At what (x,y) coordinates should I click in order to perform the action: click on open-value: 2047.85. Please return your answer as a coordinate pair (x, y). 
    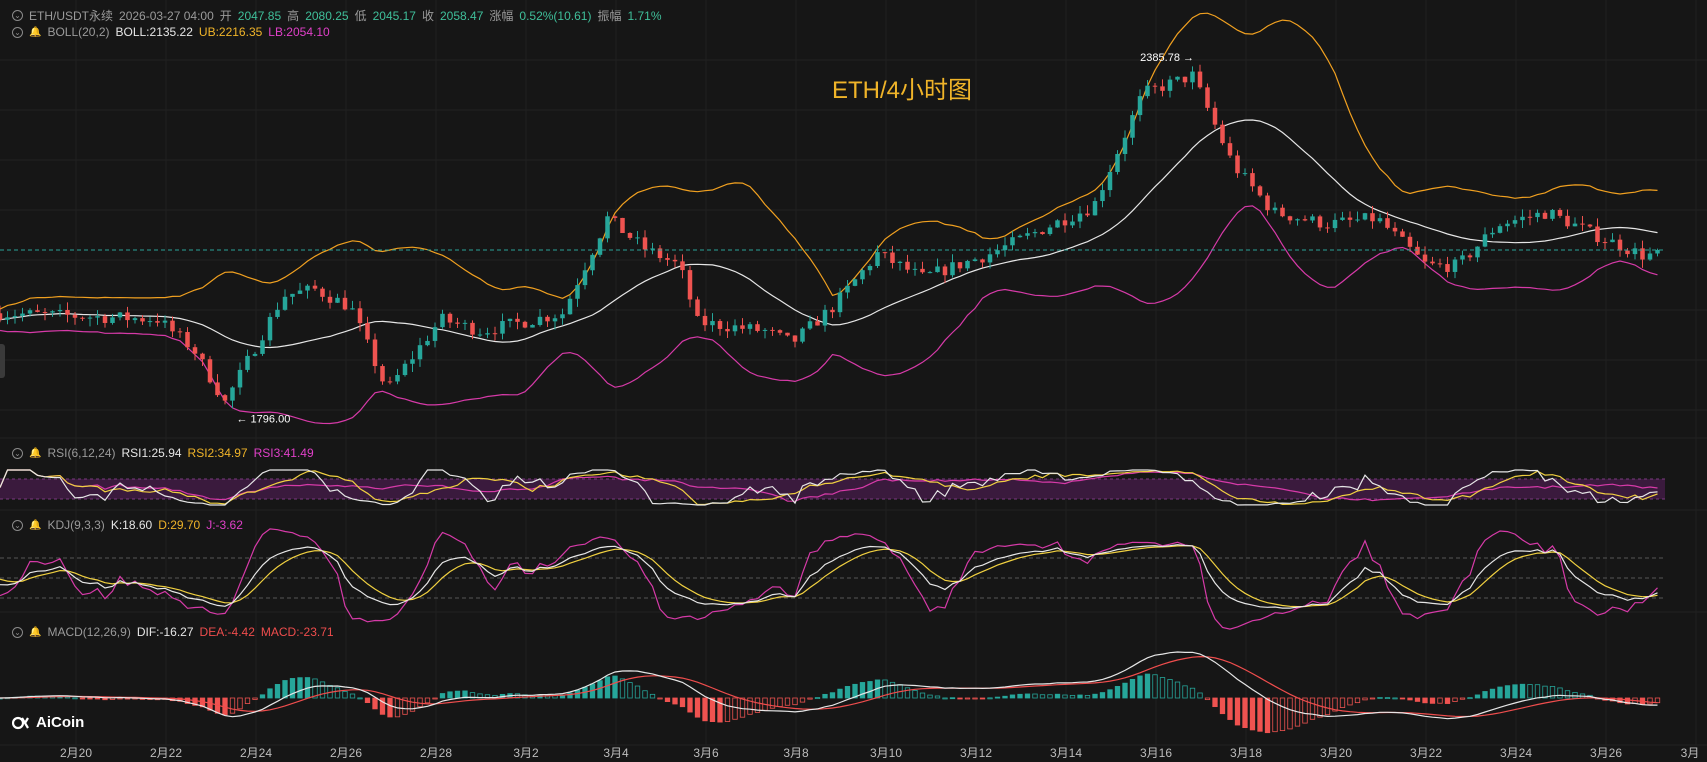
    Looking at the image, I should click on (259, 15).